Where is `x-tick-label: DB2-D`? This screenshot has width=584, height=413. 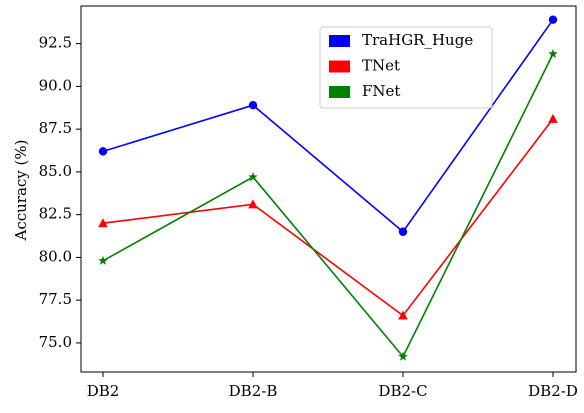
x-tick-label: DB2-D is located at coordinates (553, 391).